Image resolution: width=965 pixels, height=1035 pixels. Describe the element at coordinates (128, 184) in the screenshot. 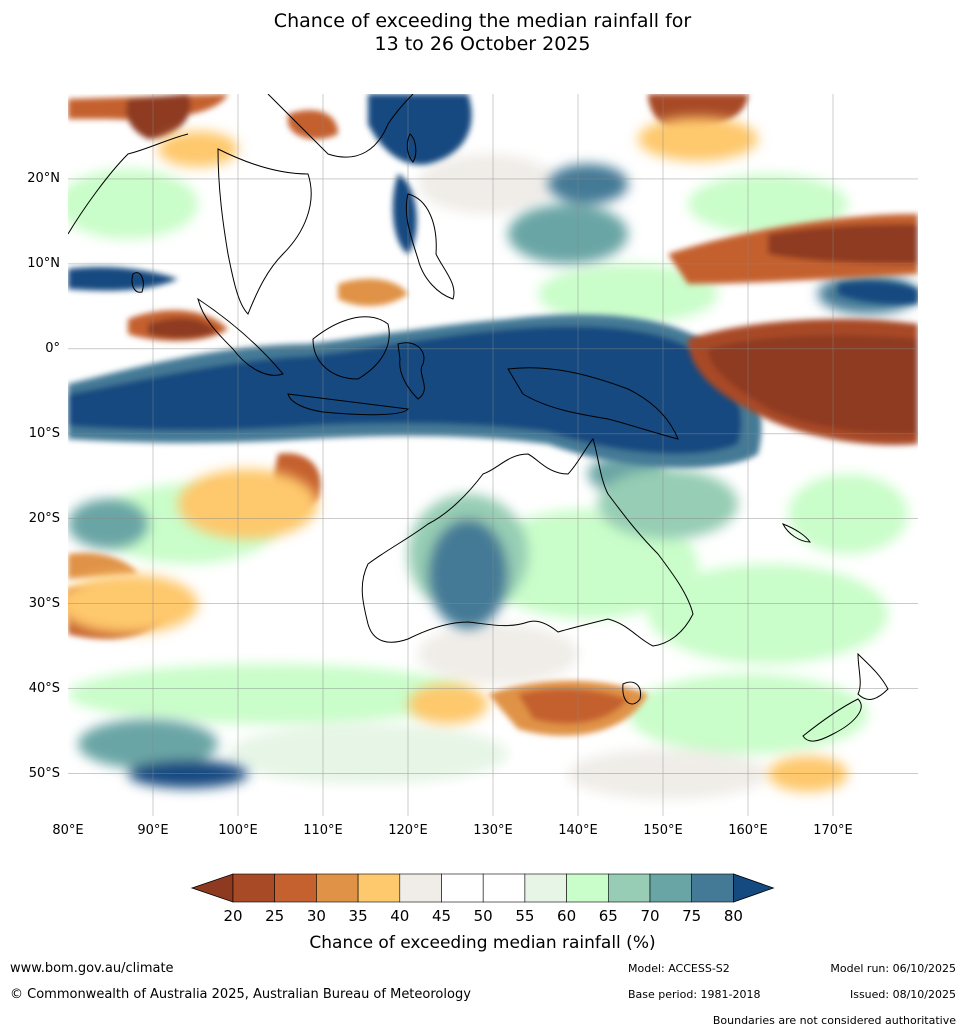

I see `india-coast` at that location.